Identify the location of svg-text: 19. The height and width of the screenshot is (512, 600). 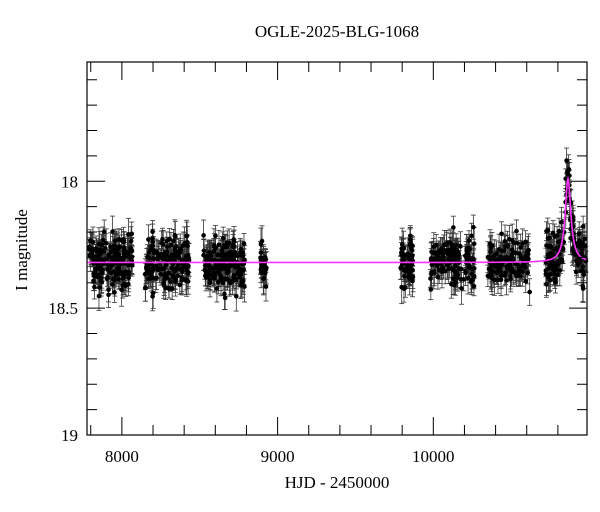
(69, 435).